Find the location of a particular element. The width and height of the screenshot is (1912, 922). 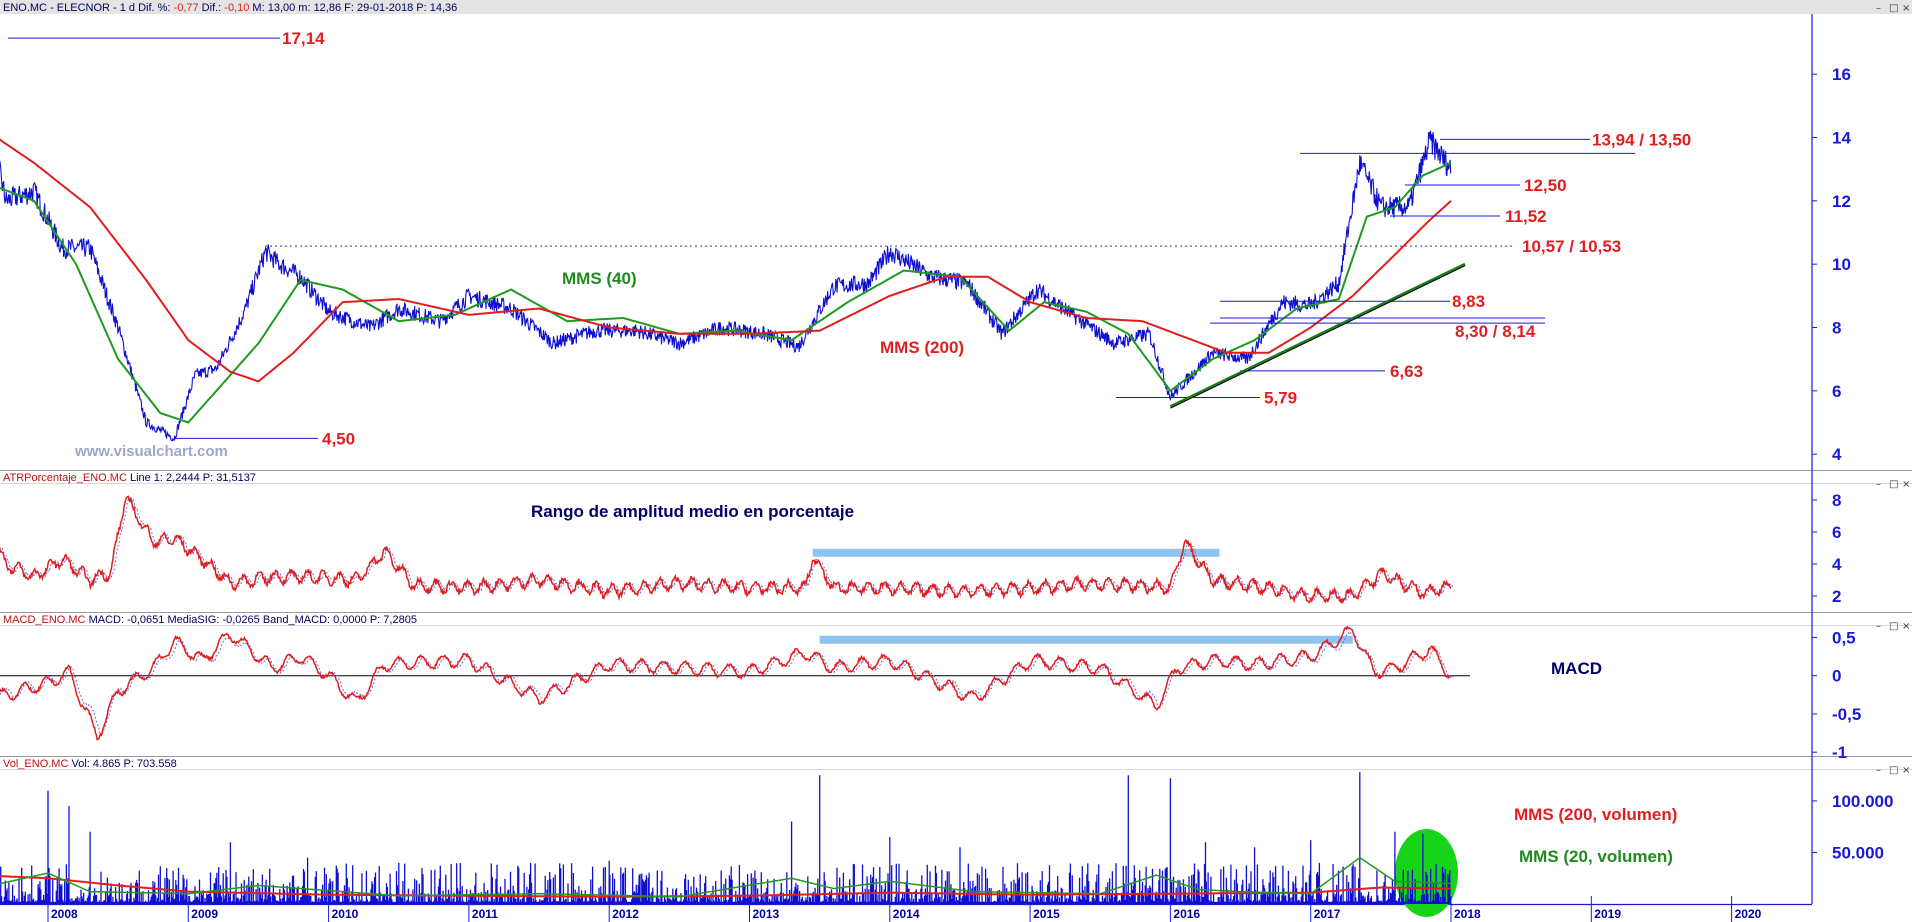

level-label: 5,79 is located at coordinates (1280, 397).